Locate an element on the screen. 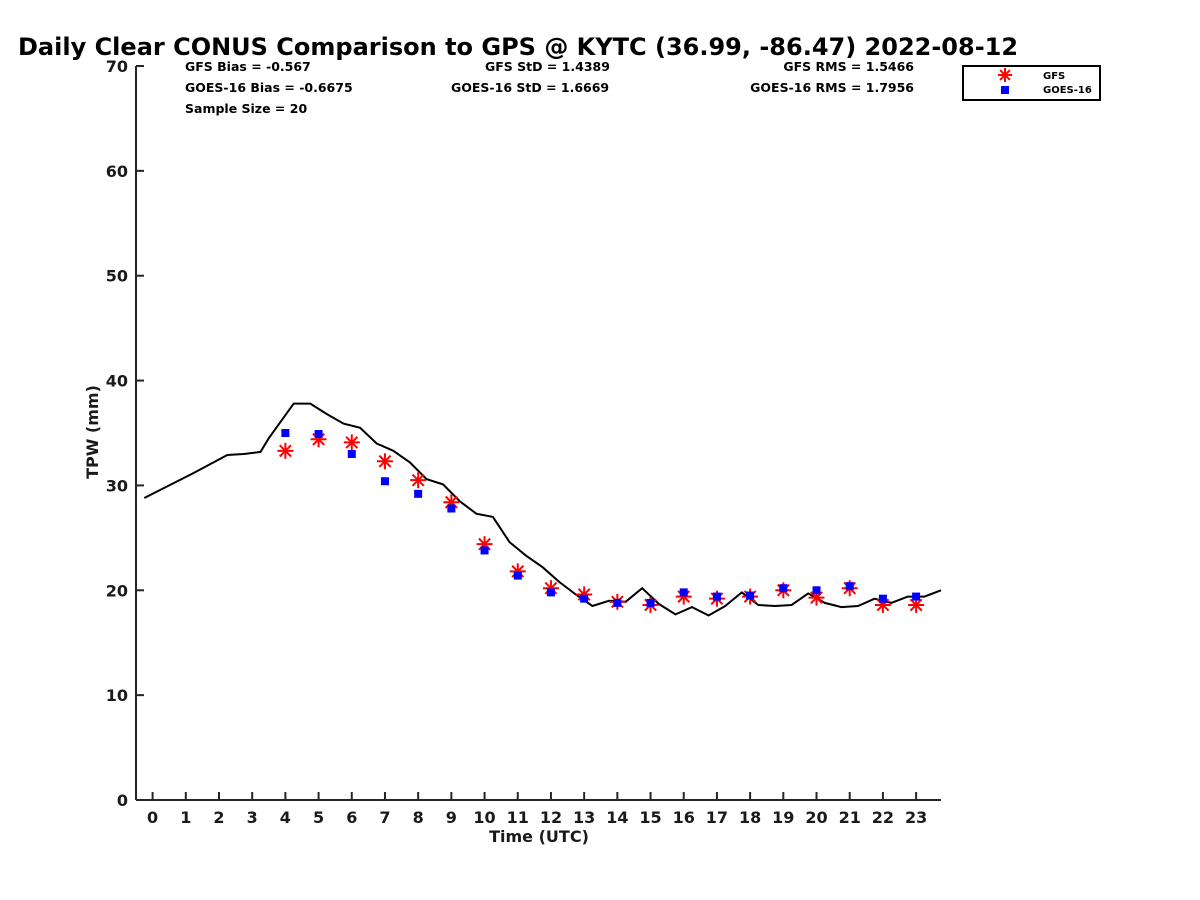 This screenshot has height=900, width=1200. x-tick-label: 11 is located at coordinates (518, 817).